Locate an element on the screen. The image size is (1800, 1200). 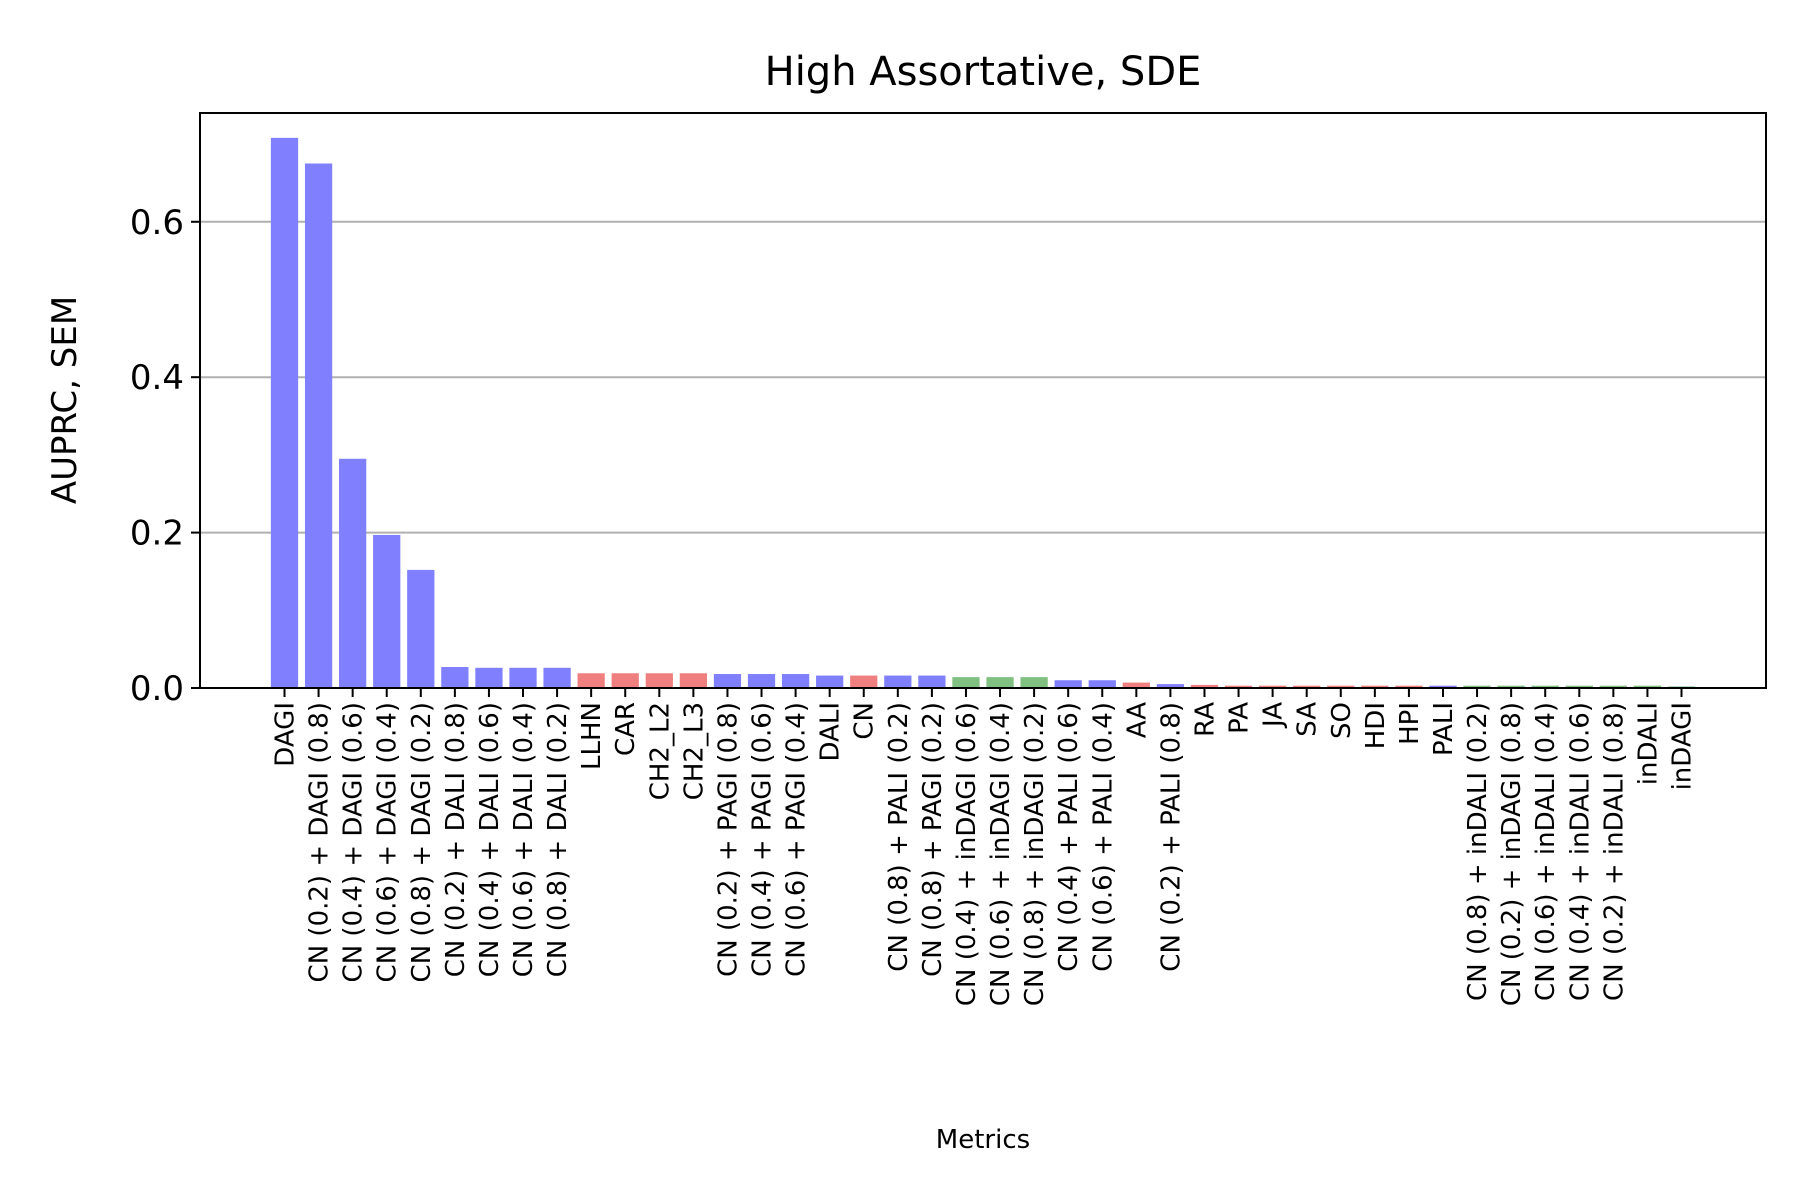
x-tick-label: CH2_L3 is located at coordinates (694, 751).